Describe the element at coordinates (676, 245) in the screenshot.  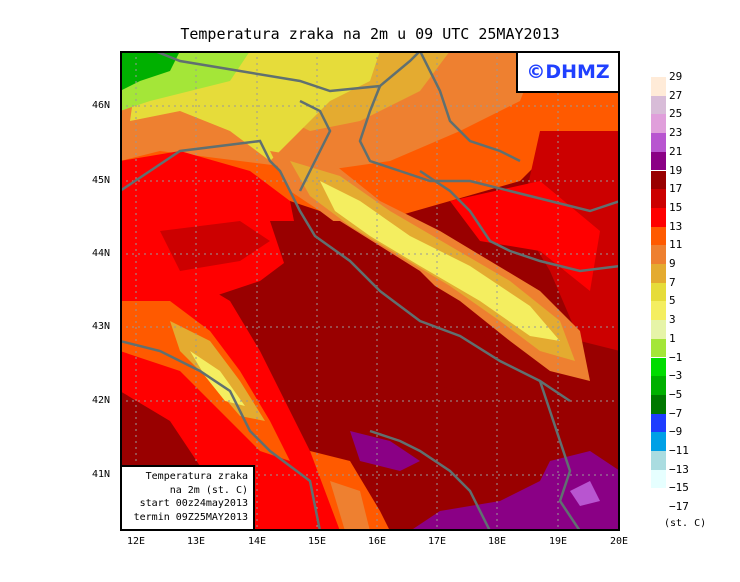
I see `legend-label: 11` at that location.